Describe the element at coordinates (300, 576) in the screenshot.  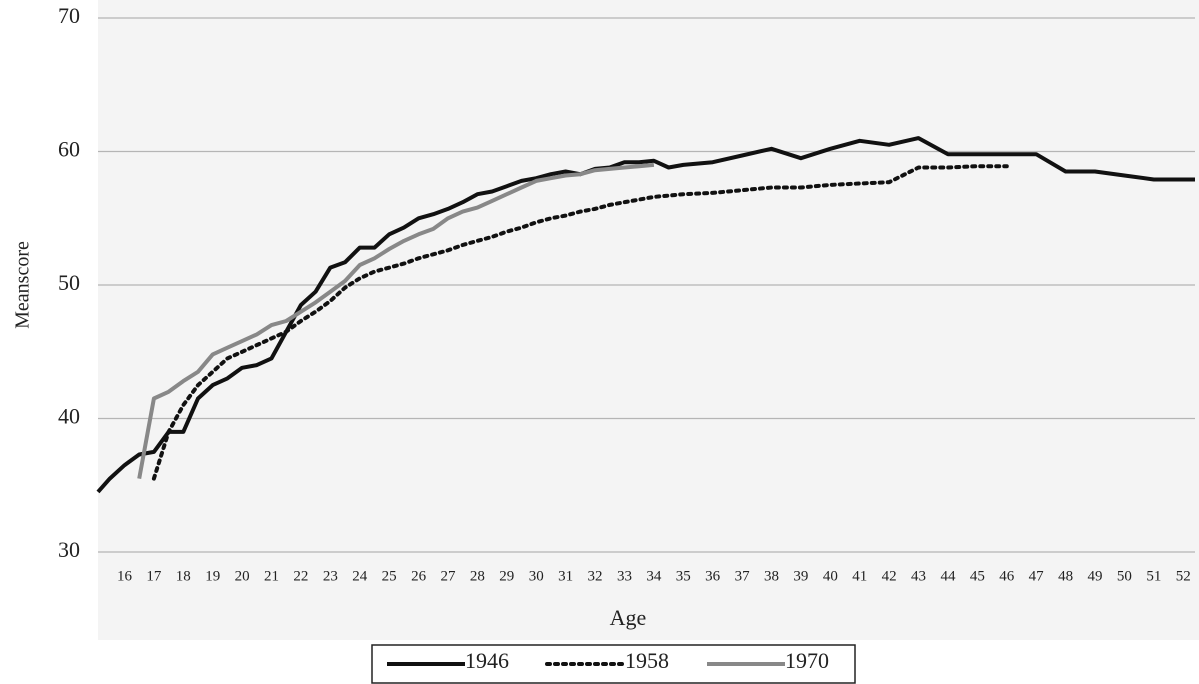
I see `x-tick-label: 22` at that location.